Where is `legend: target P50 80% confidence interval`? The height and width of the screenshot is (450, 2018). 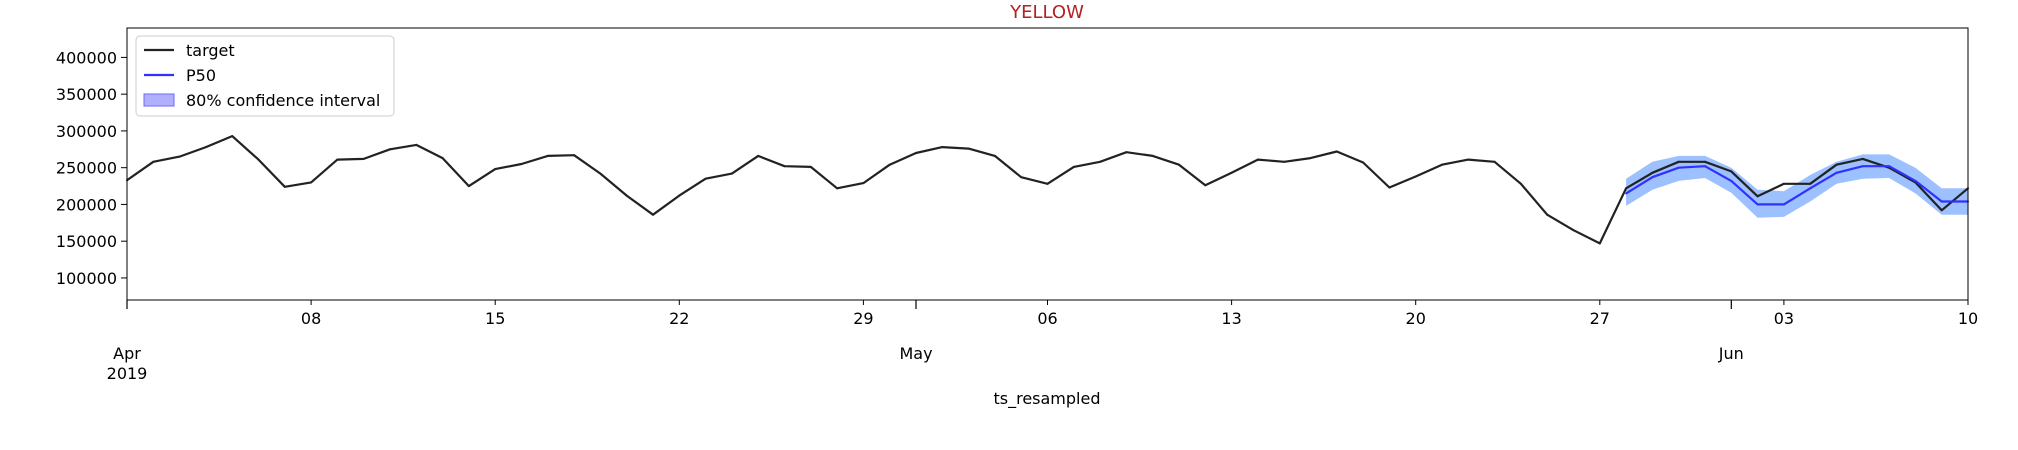
legend: target P50 80% confidence interval is located at coordinates (265, 76).